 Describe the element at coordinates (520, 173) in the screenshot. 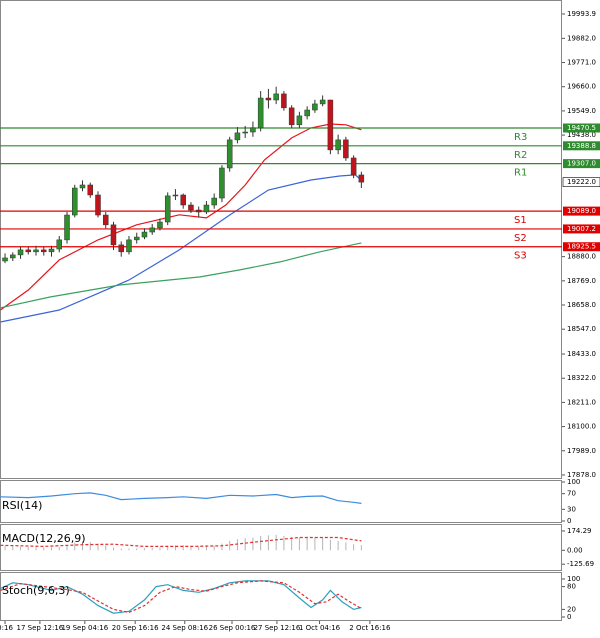

I see `level-name: R1` at that location.